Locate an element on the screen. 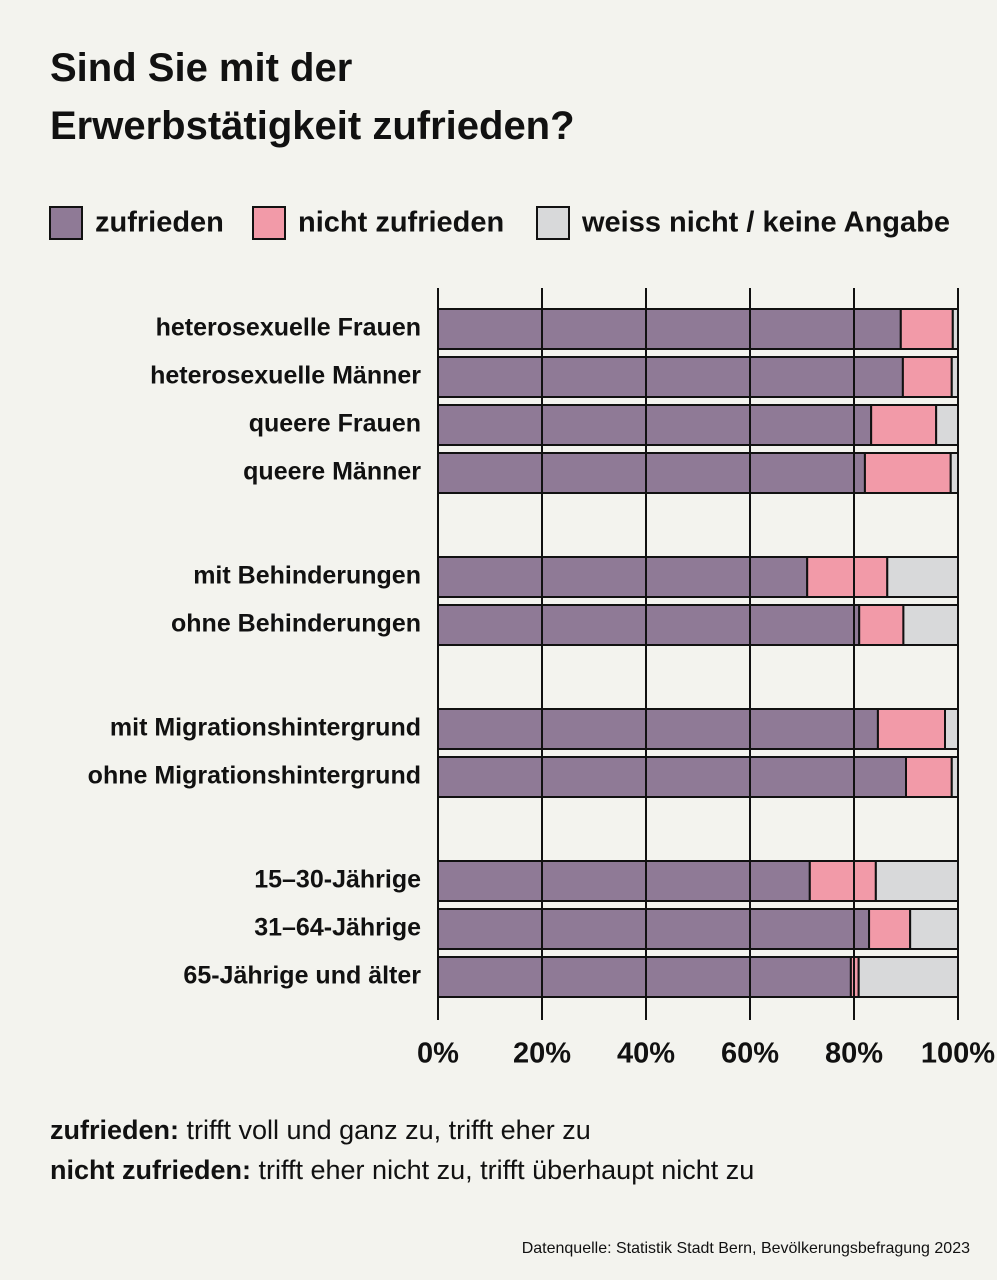 The height and width of the screenshot is (1280, 997). x-tick-label: 40% is located at coordinates (646, 1054).